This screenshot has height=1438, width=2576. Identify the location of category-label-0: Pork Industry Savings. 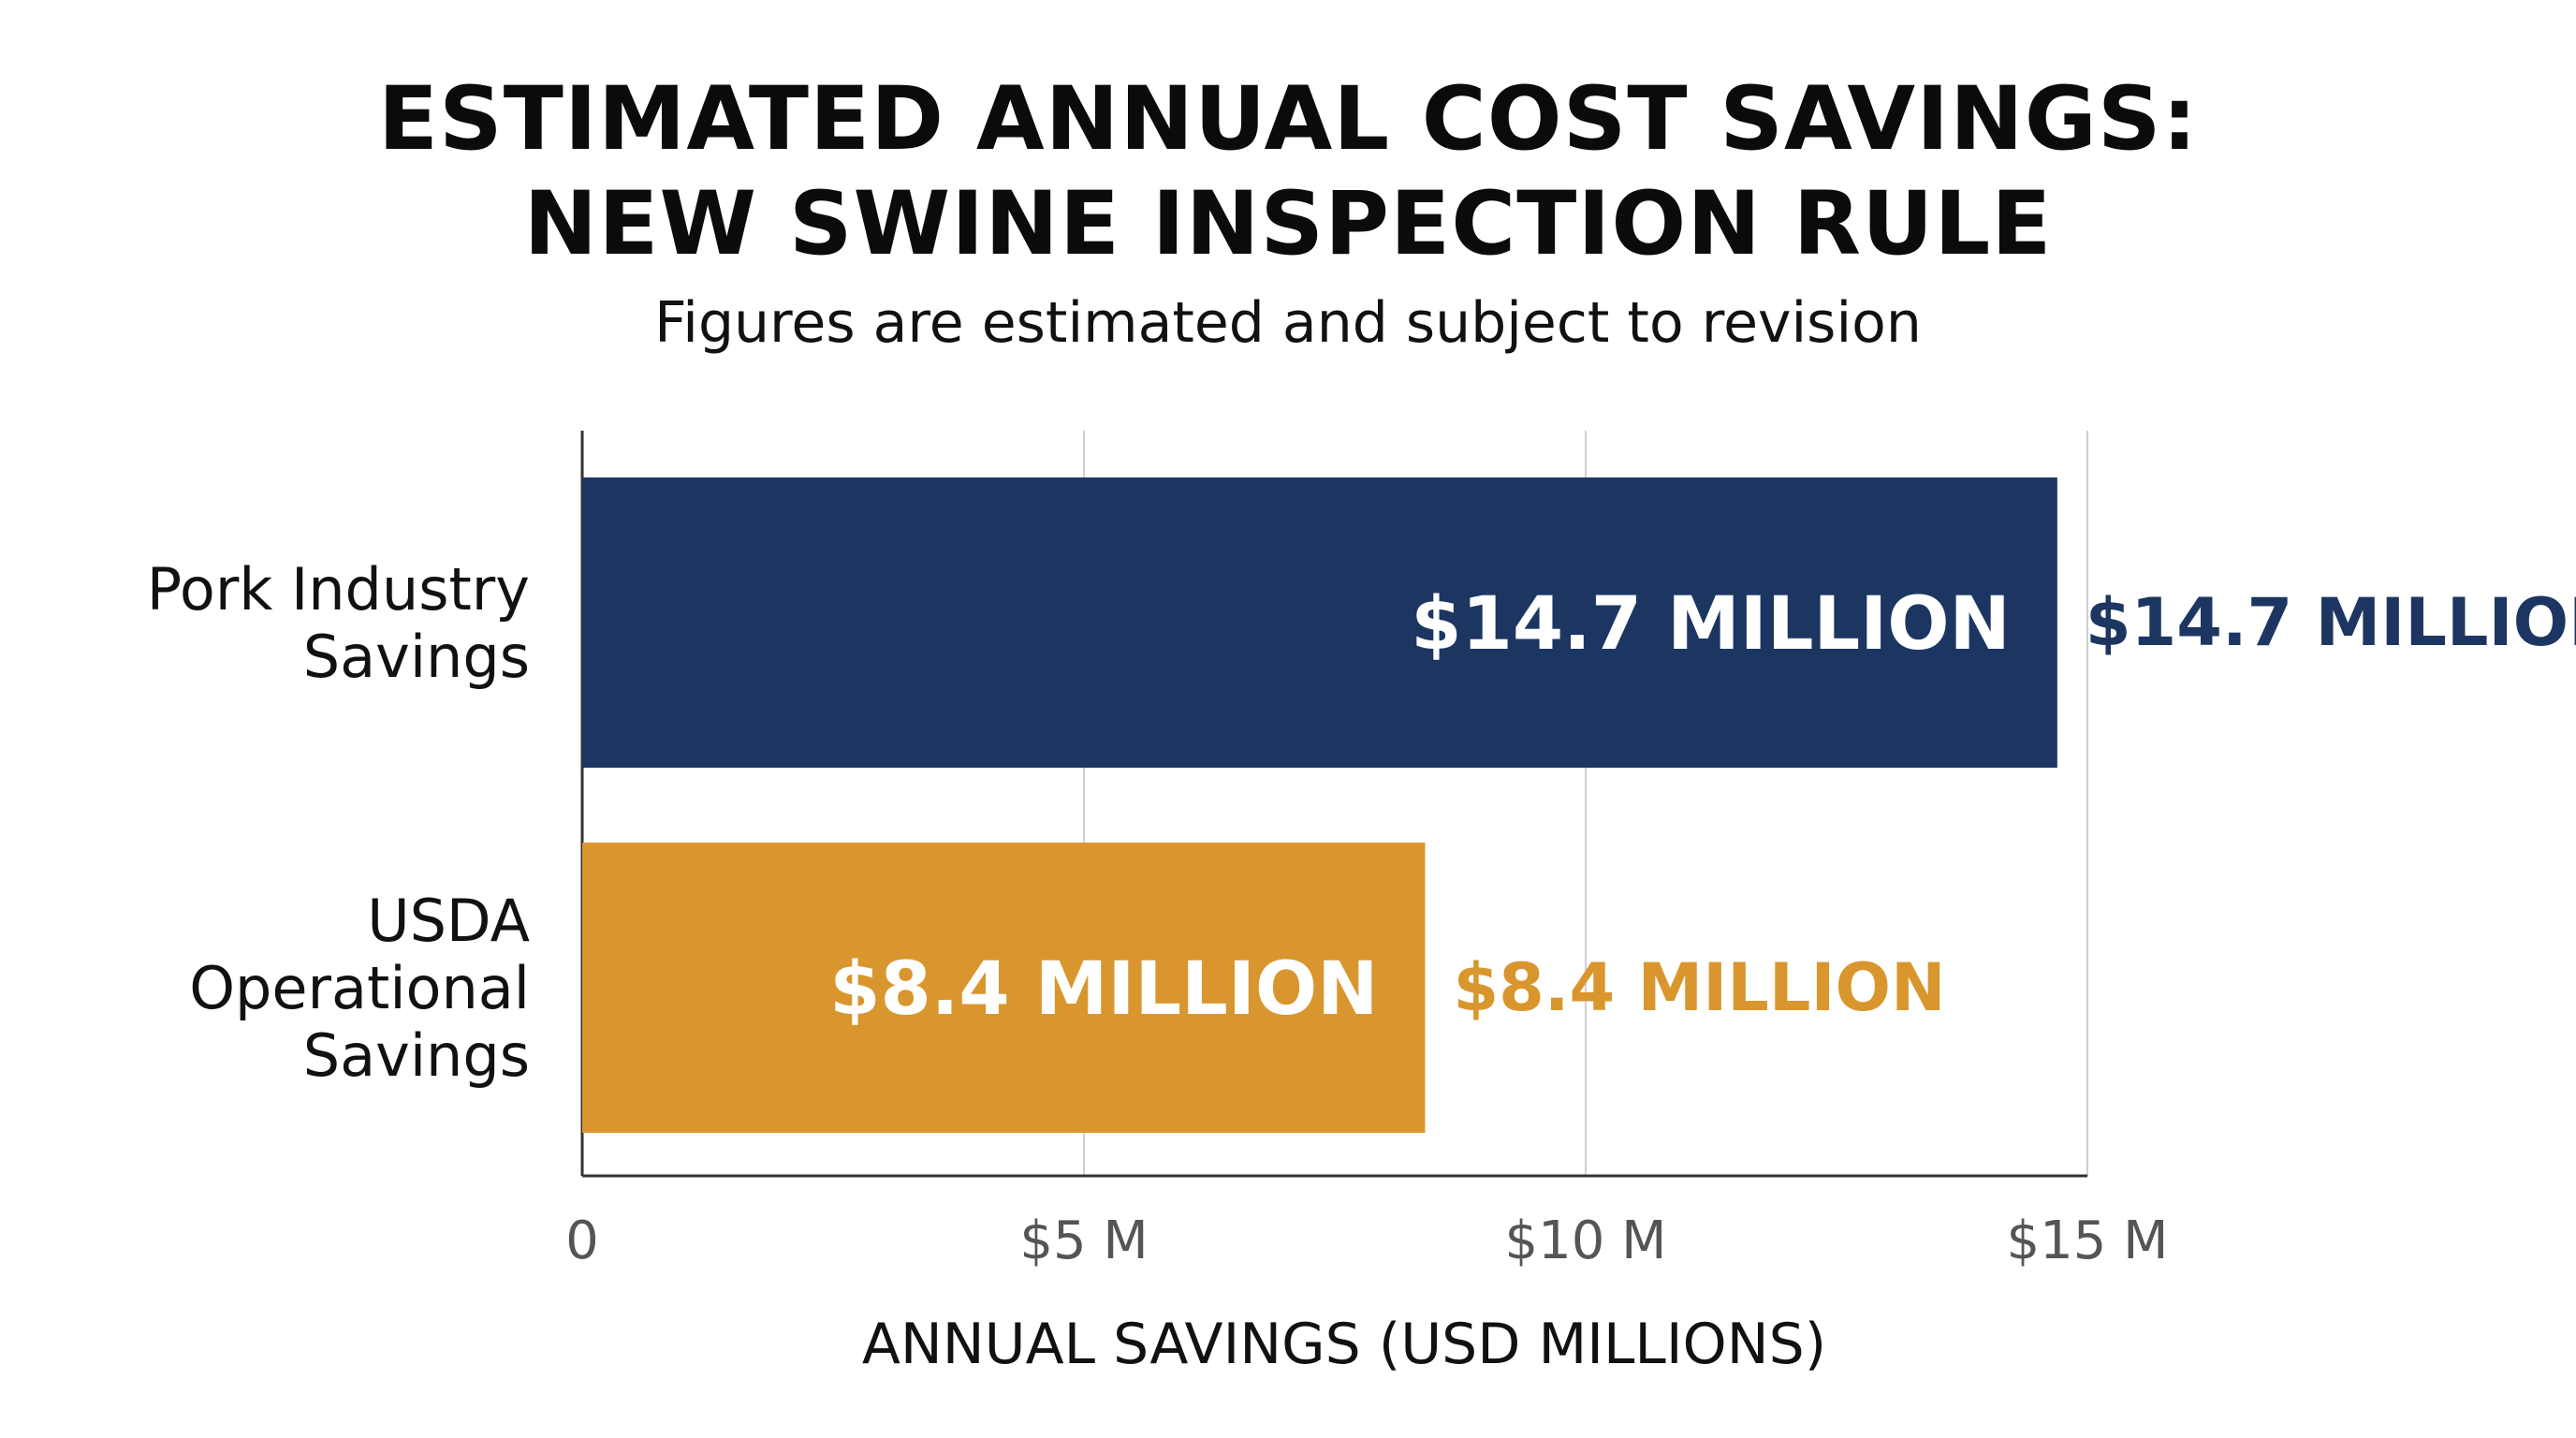
(338, 623).